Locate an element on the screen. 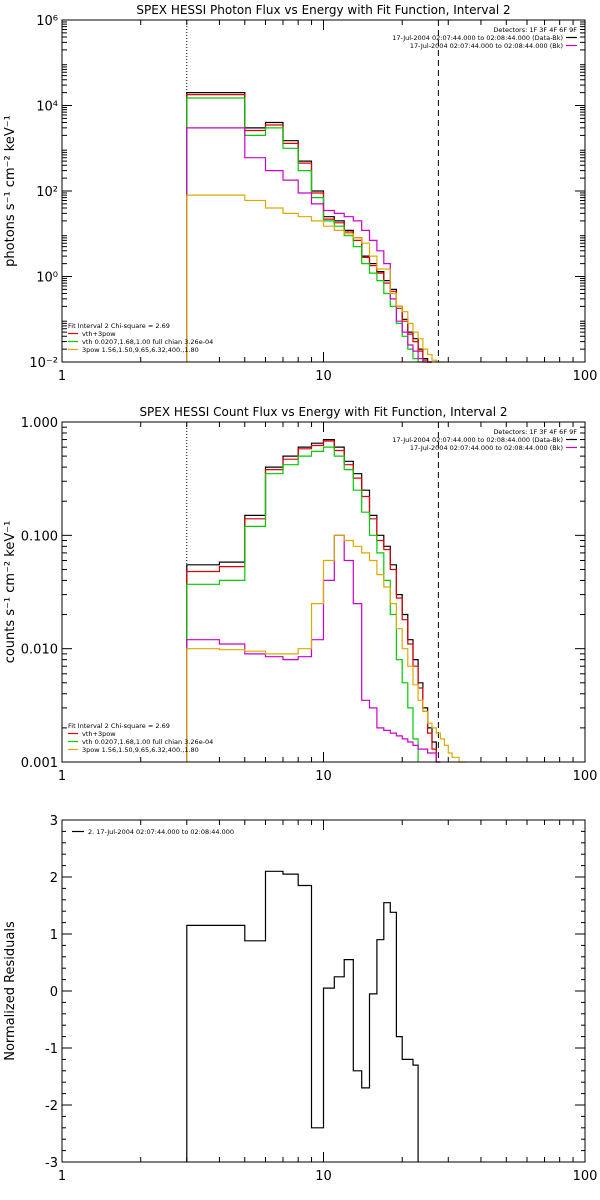 The height and width of the screenshot is (1200, 600). y-tick-label: 2 is located at coordinates (54, 878).